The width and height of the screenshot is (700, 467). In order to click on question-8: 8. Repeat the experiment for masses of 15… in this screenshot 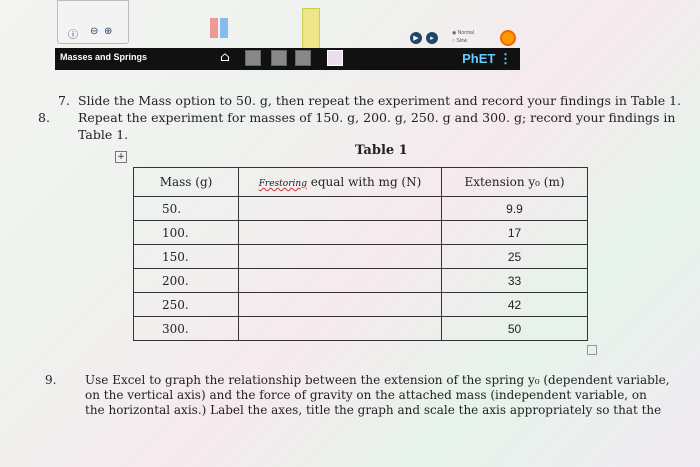, I will do `click(357, 126)`.